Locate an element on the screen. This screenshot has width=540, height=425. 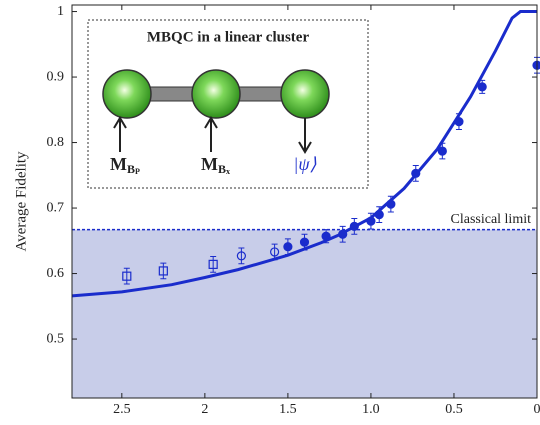
y-tick-label: 0.8 is located at coordinates (56, 142).